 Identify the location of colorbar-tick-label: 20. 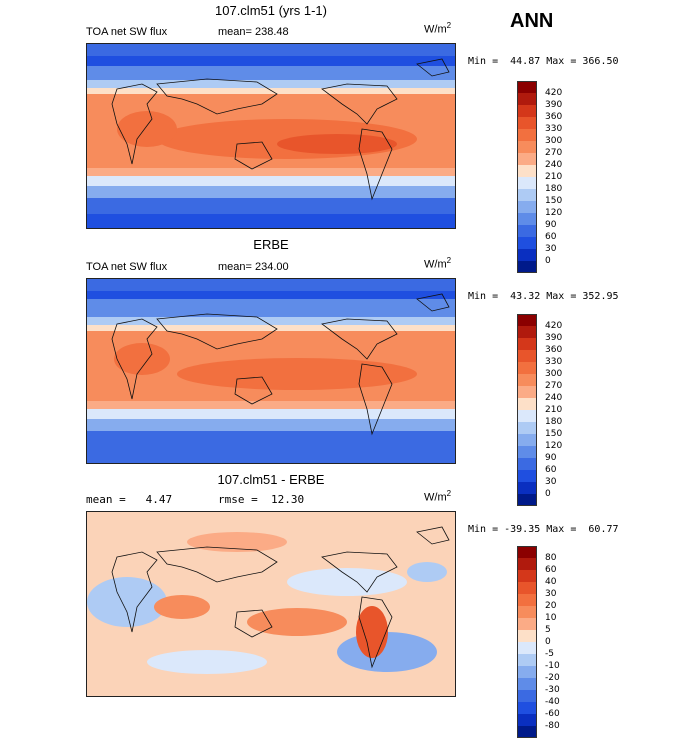
(551, 606).